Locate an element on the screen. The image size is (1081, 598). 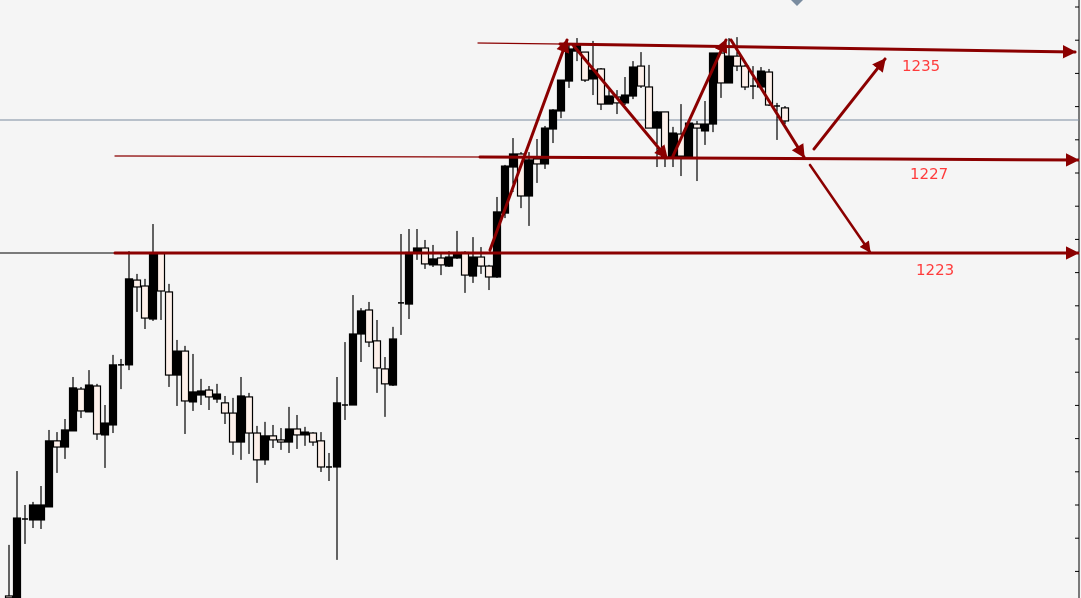
scenario-up-arrow is located at coordinates (849, 104).